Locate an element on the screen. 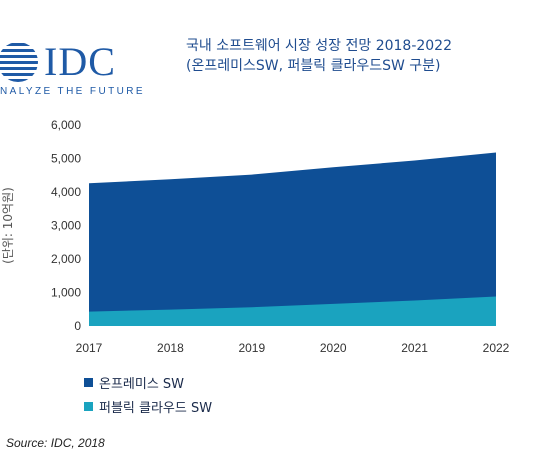 The image size is (534, 462). y-axis-label: (단위: 10억원) is located at coordinates (8, 225).